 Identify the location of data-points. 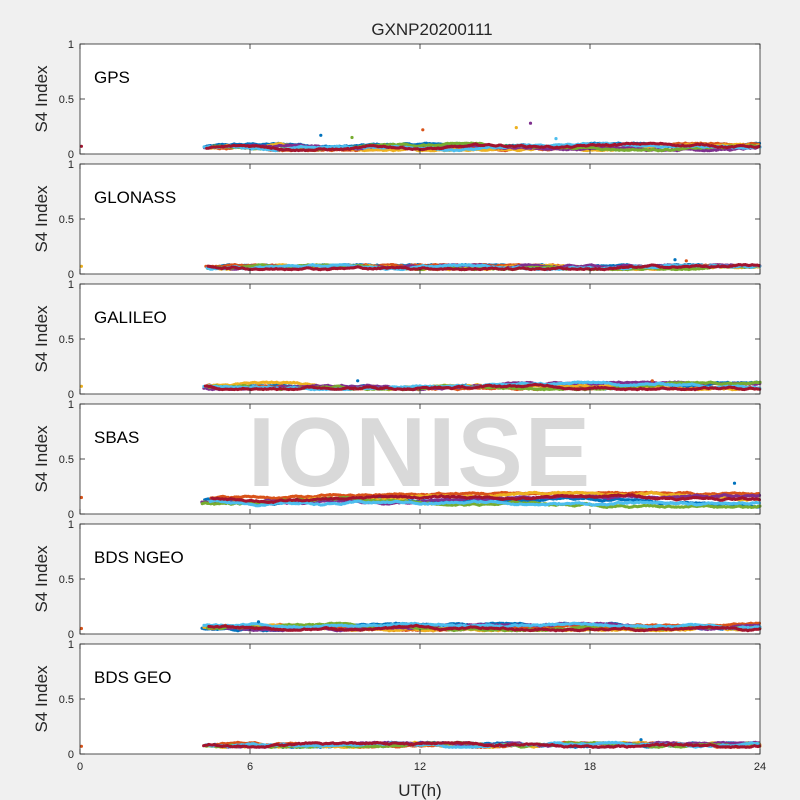
(420, 137).